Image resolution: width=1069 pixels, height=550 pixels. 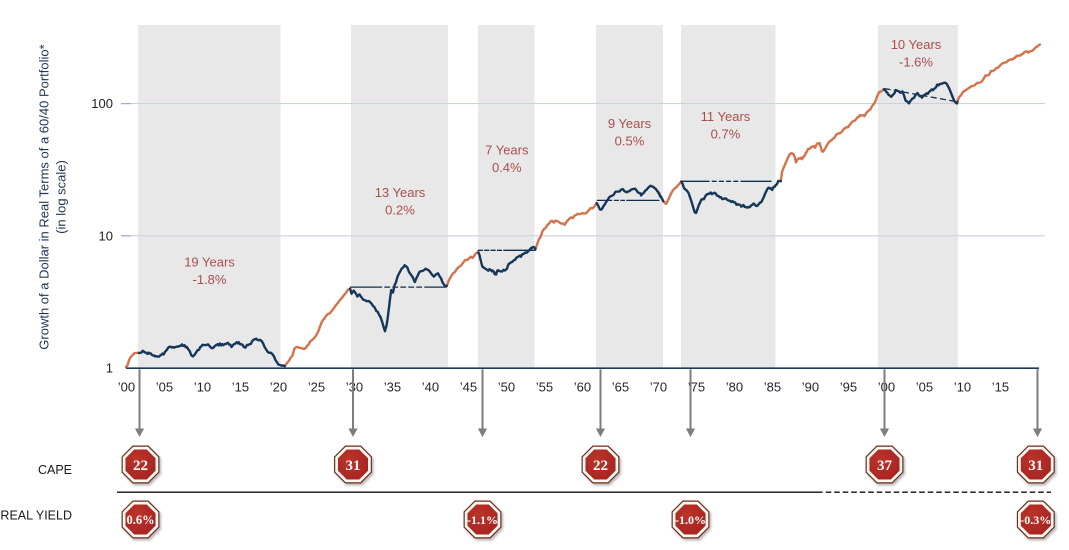 I want to click on svg-text: ’70, so click(x=658, y=387).